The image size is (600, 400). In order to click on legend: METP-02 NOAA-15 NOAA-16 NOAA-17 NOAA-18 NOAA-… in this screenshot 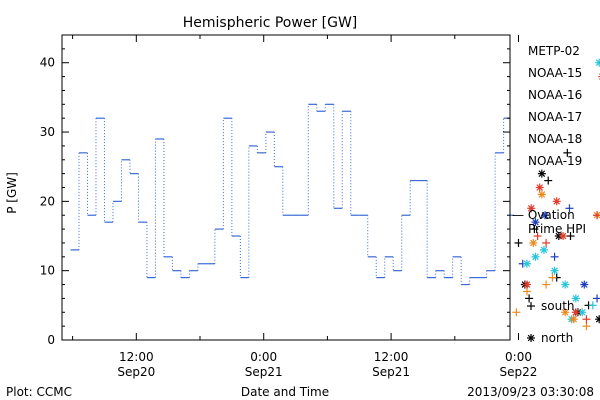, I will do `click(549, 194)`.